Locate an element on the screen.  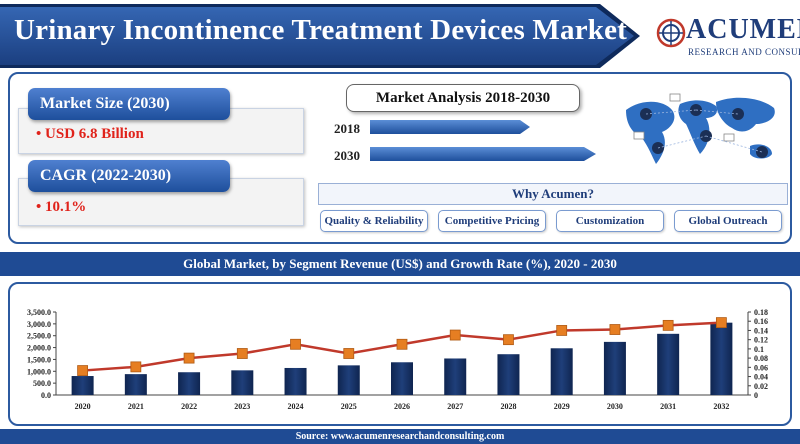
growth-point-2025 is located at coordinates (349, 353).